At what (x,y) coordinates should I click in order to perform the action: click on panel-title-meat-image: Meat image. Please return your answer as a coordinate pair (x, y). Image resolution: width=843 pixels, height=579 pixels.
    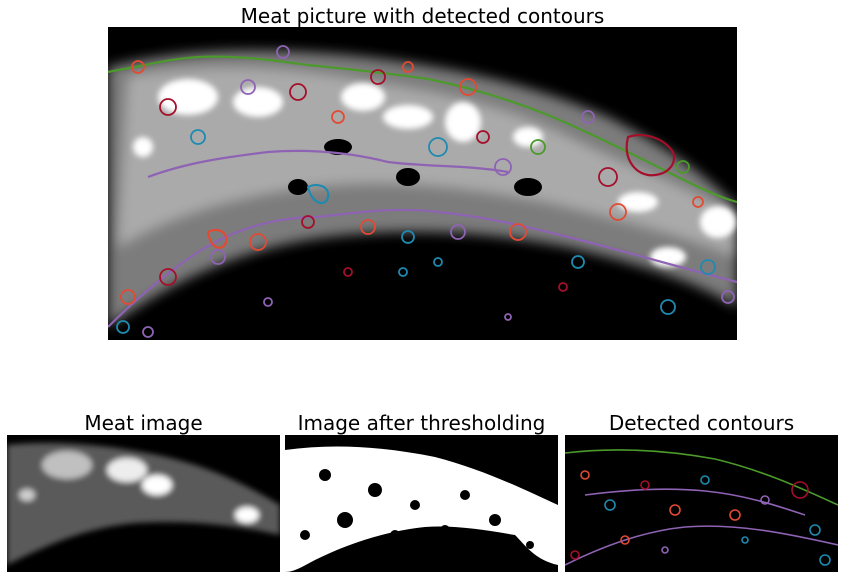
    Looking at the image, I should click on (143, 423).